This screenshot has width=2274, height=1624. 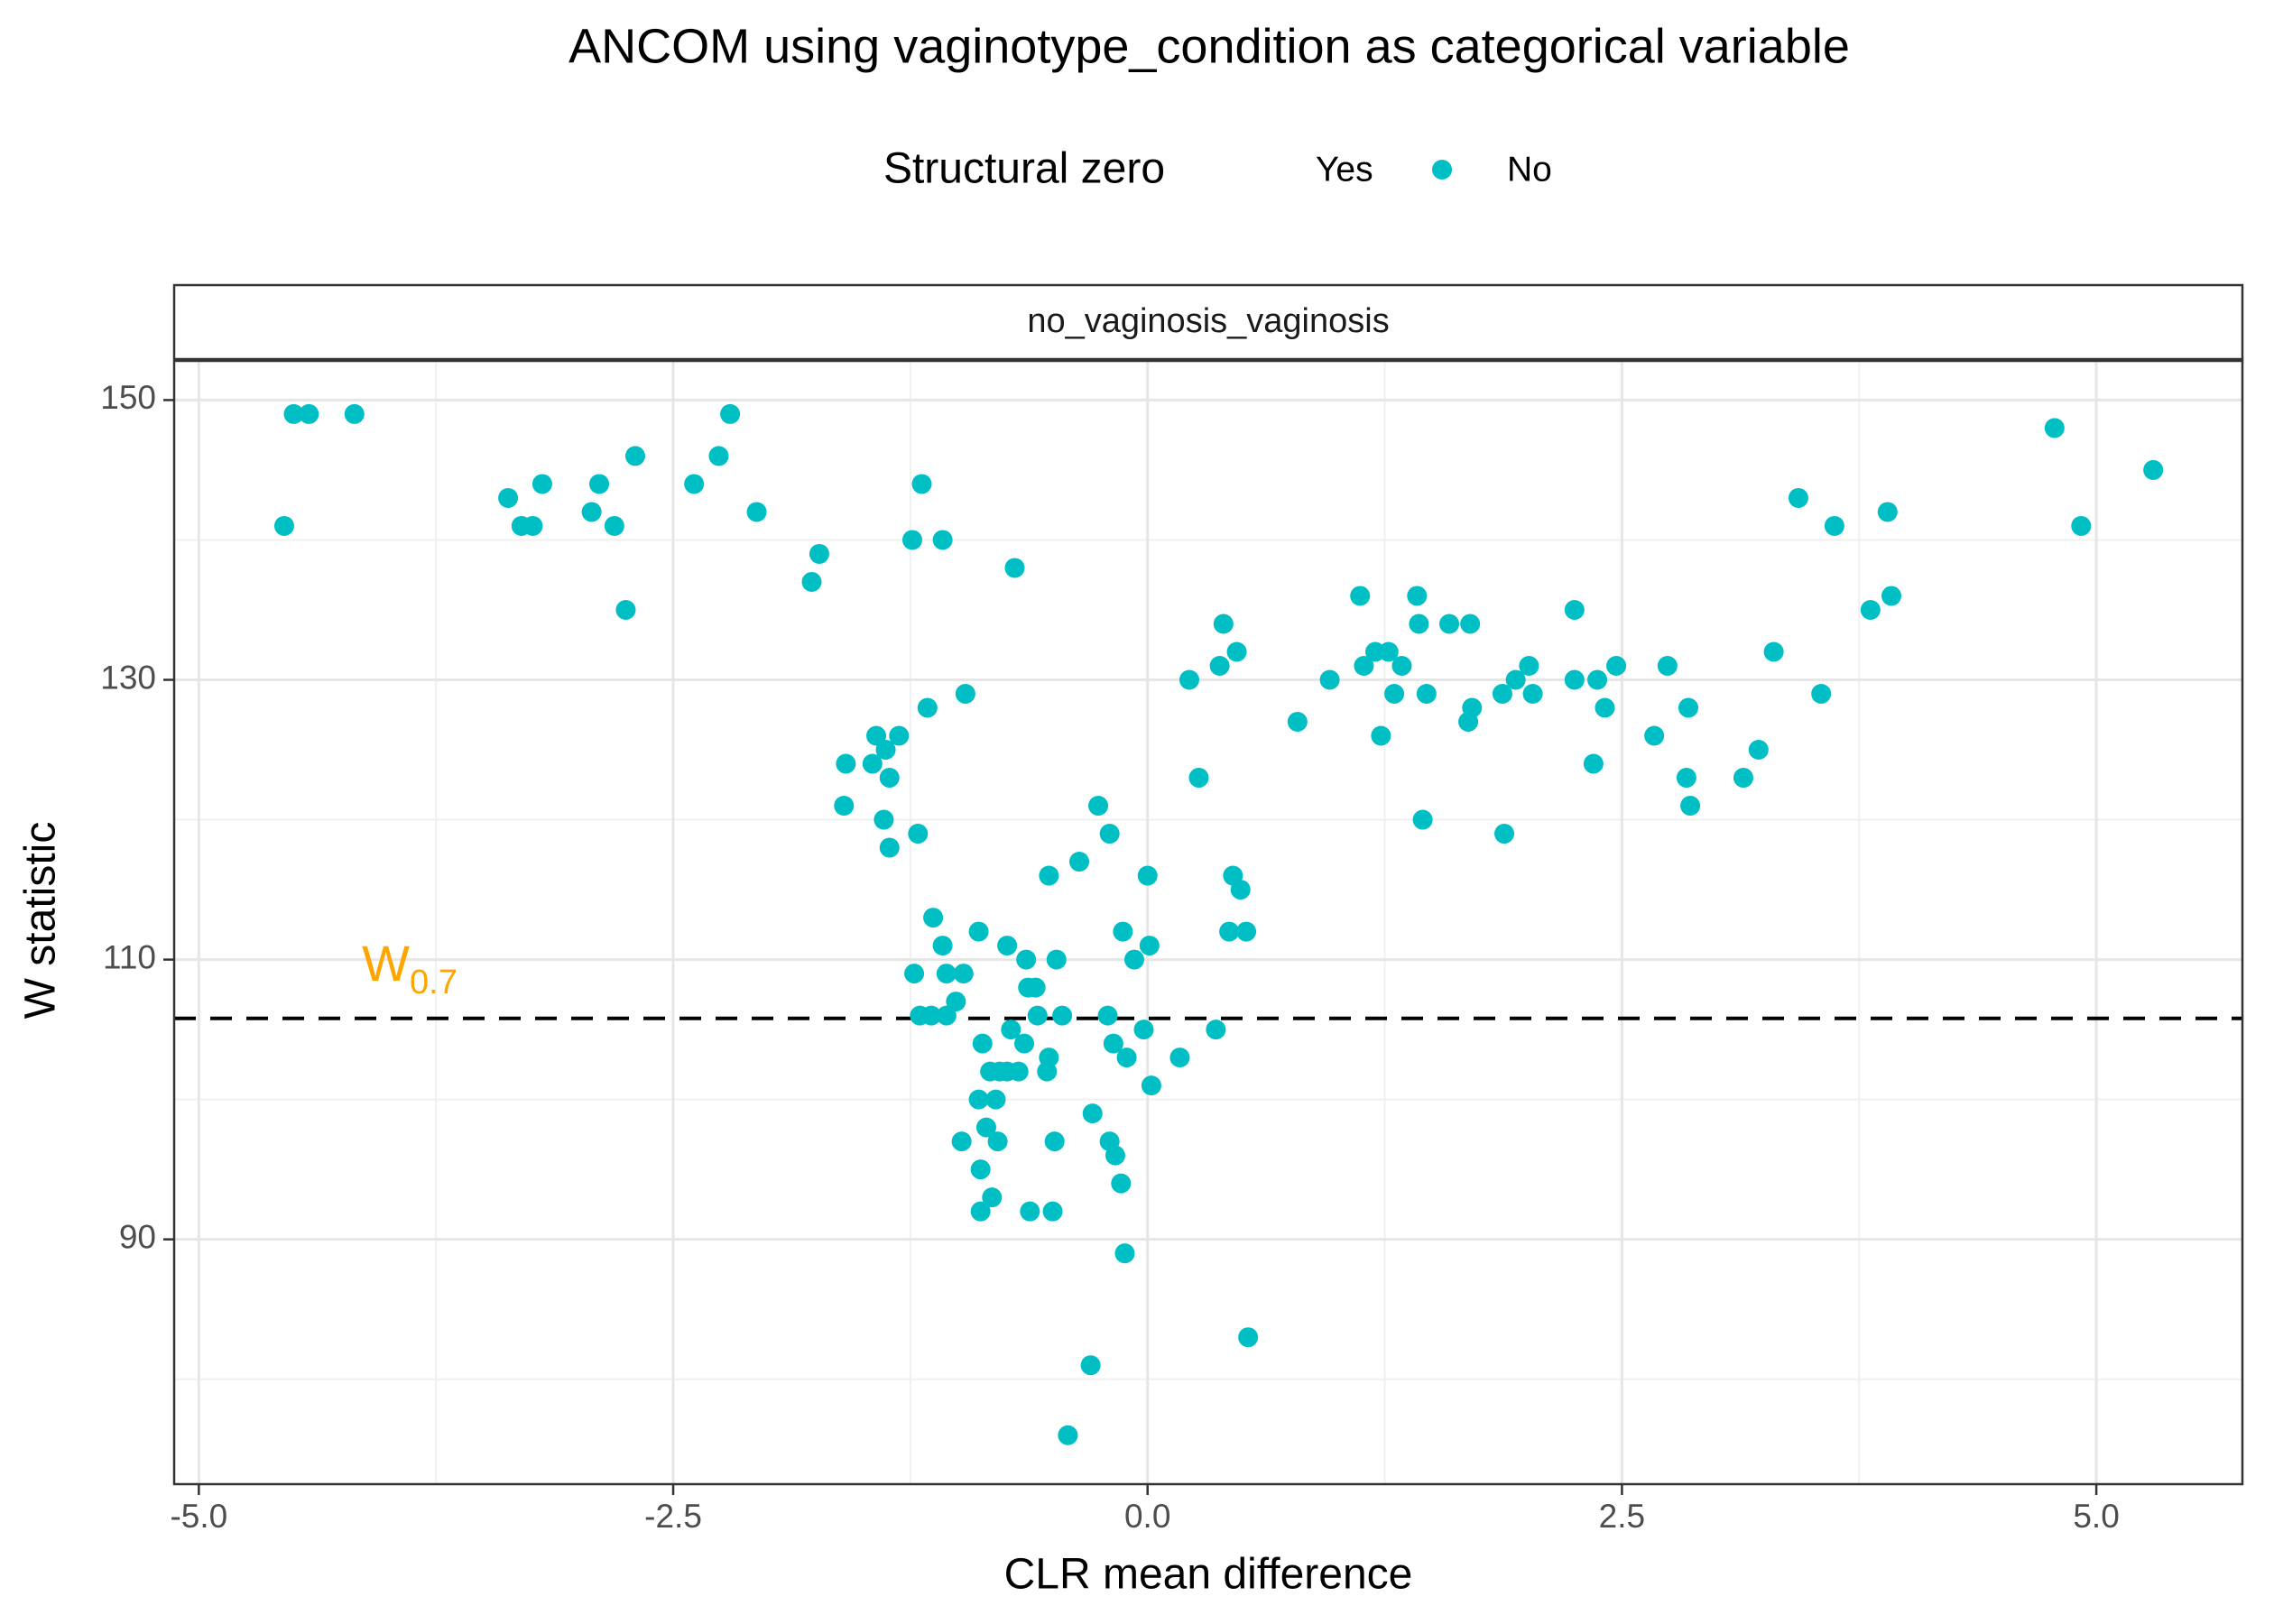 I want to click on x-axis: -5.0 -2.5 0.0 2.5 5.0, so click(x=1145, y=1510).